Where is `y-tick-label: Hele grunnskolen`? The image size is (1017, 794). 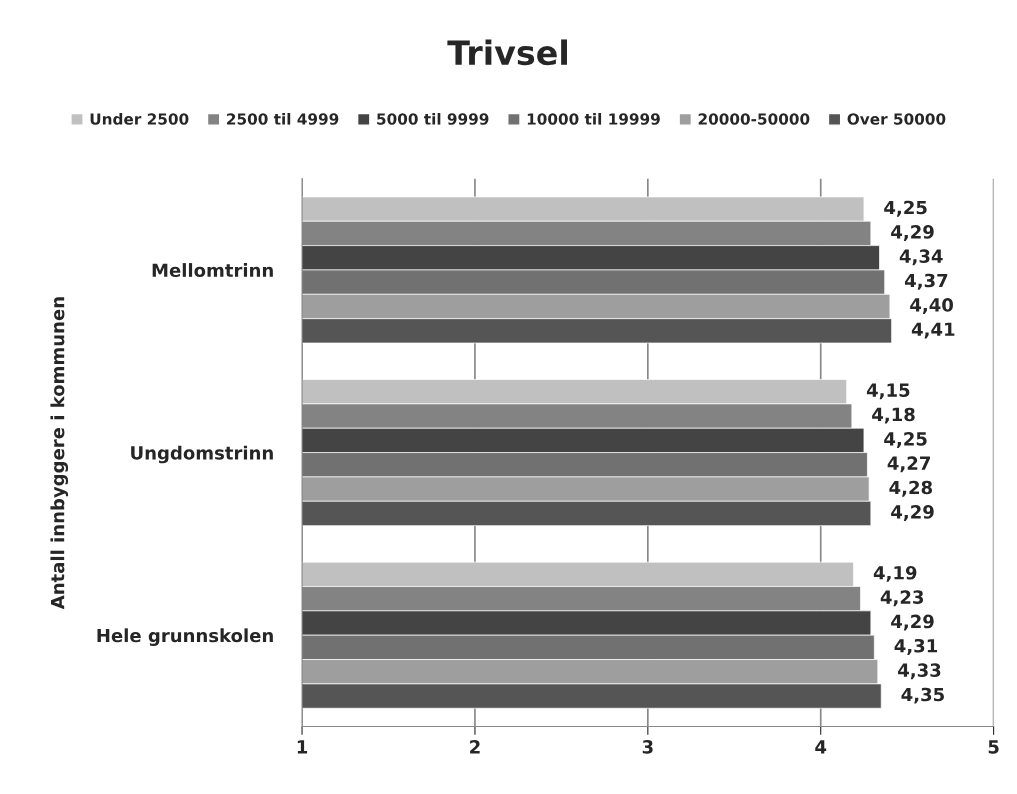 y-tick-label: Hele grunnskolen is located at coordinates (185, 637).